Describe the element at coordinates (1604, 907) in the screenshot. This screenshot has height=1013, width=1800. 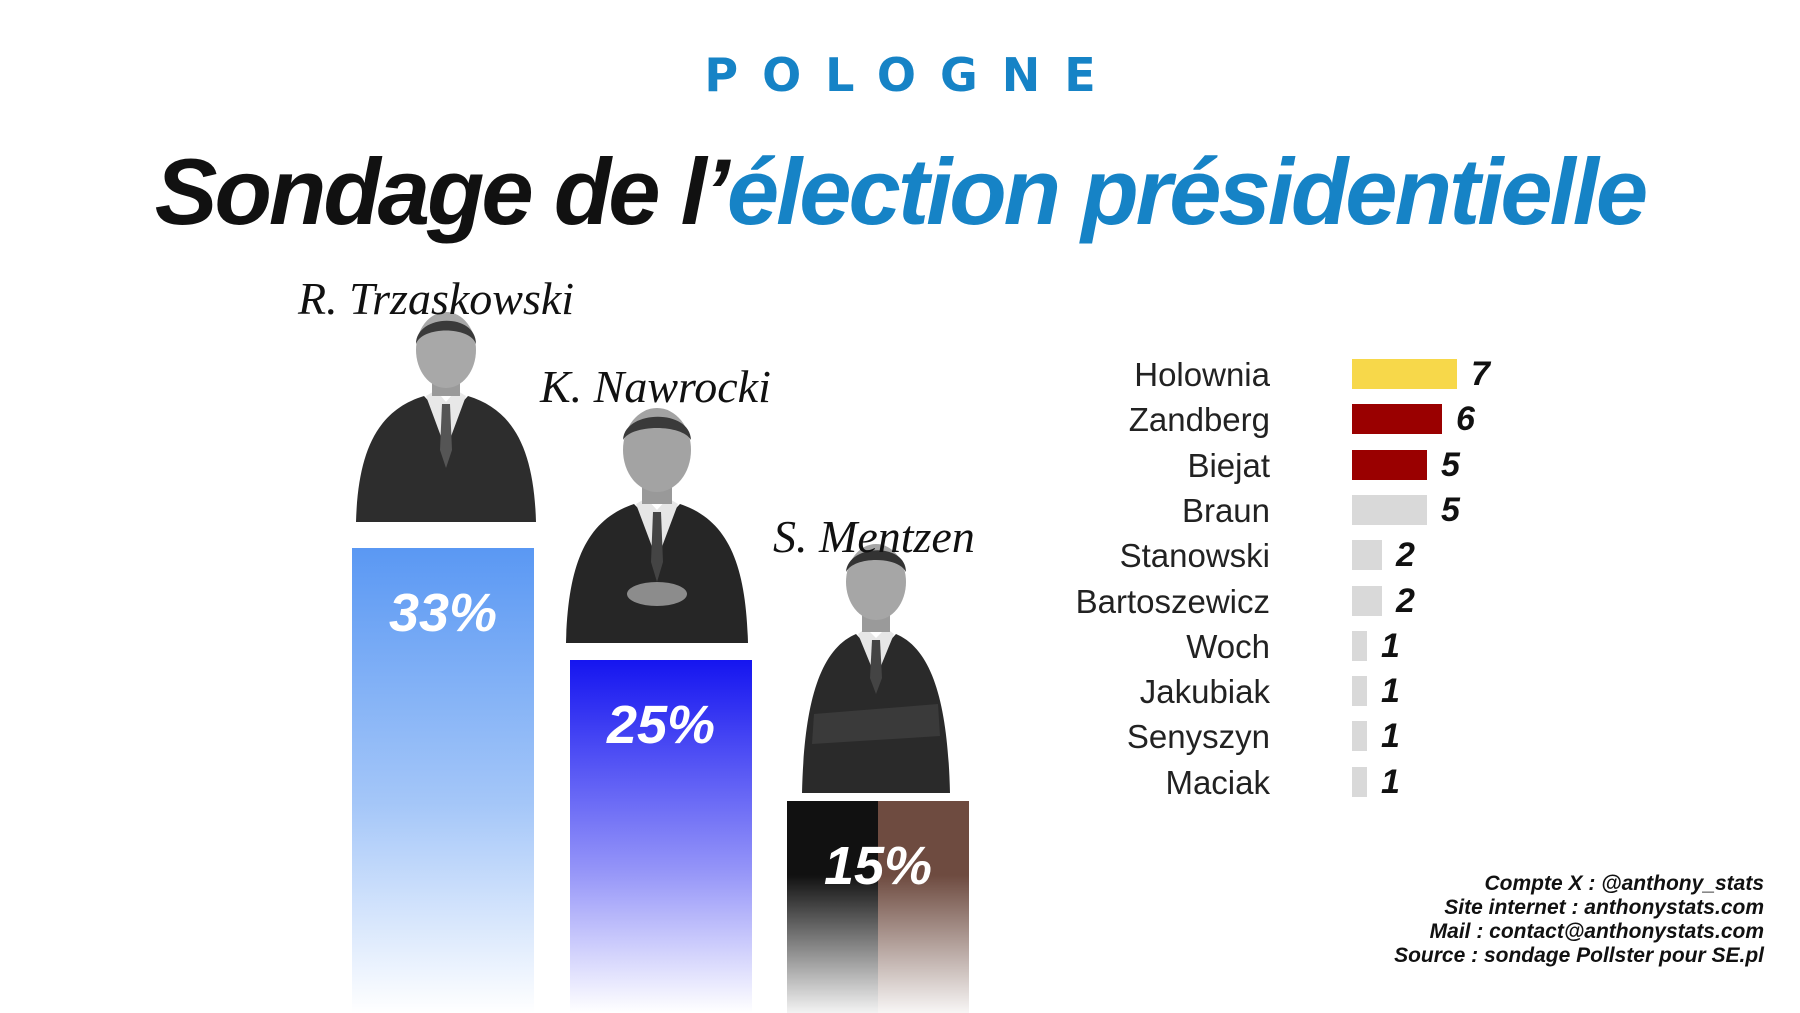
I see `credit-website: Site internet : anthonystats.com` at that location.